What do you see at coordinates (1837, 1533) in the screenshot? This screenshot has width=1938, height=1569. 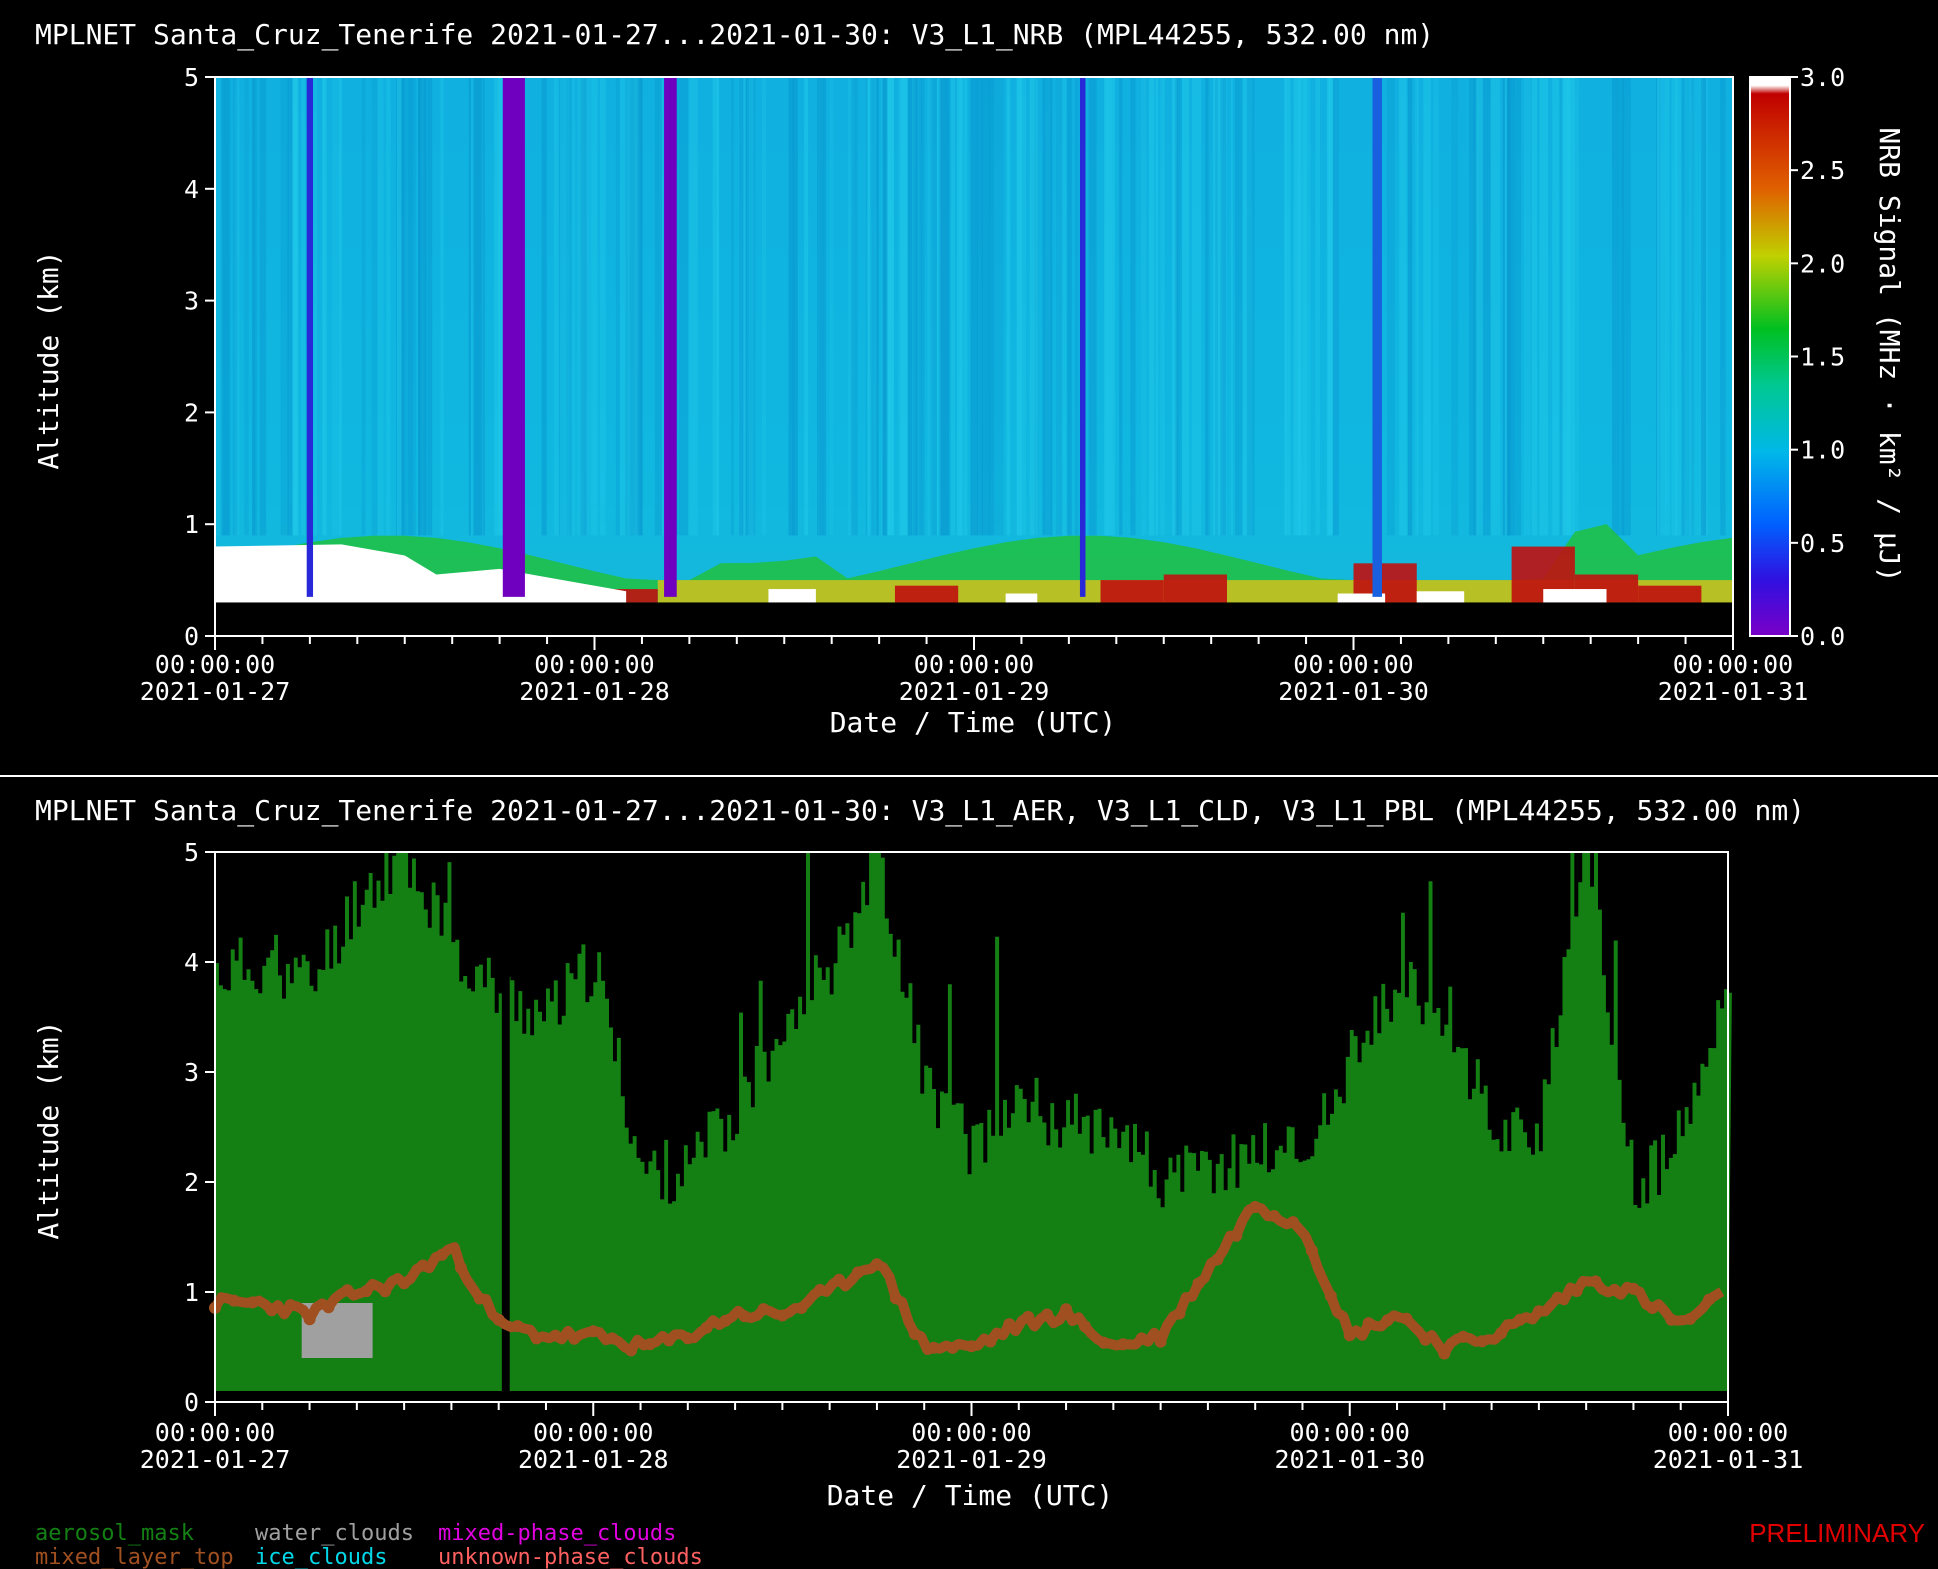 I see `preliminary-watermark: PRELIMINARY` at bounding box center [1837, 1533].